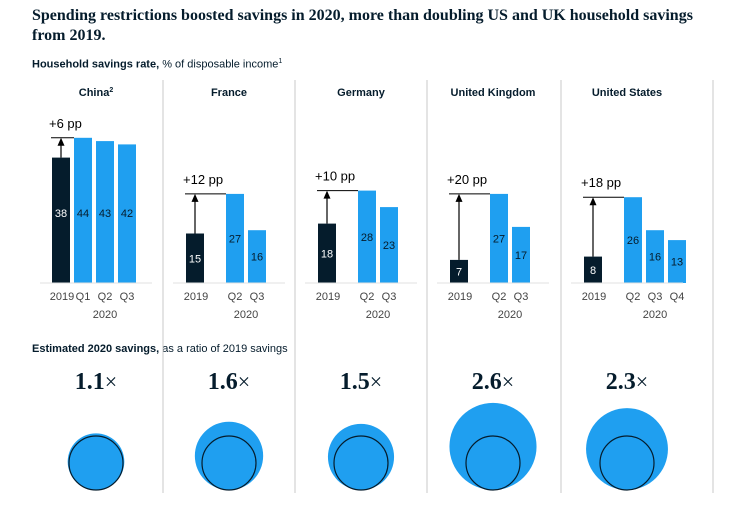 This screenshot has width=743, height=513. I want to click on bar-value-label: 43, so click(105, 214).